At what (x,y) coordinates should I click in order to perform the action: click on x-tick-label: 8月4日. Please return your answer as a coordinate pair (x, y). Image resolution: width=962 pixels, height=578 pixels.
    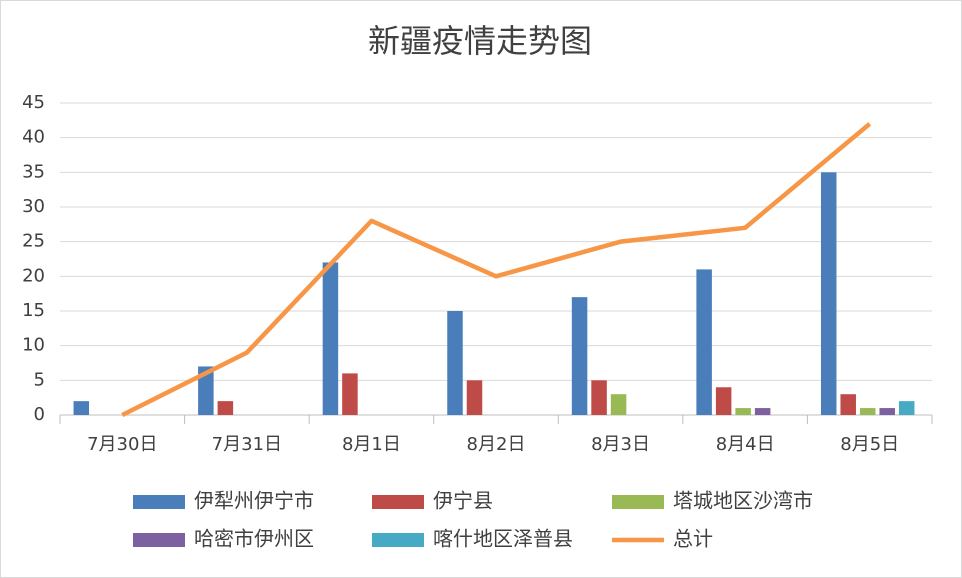
    Looking at the image, I should click on (745, 444).